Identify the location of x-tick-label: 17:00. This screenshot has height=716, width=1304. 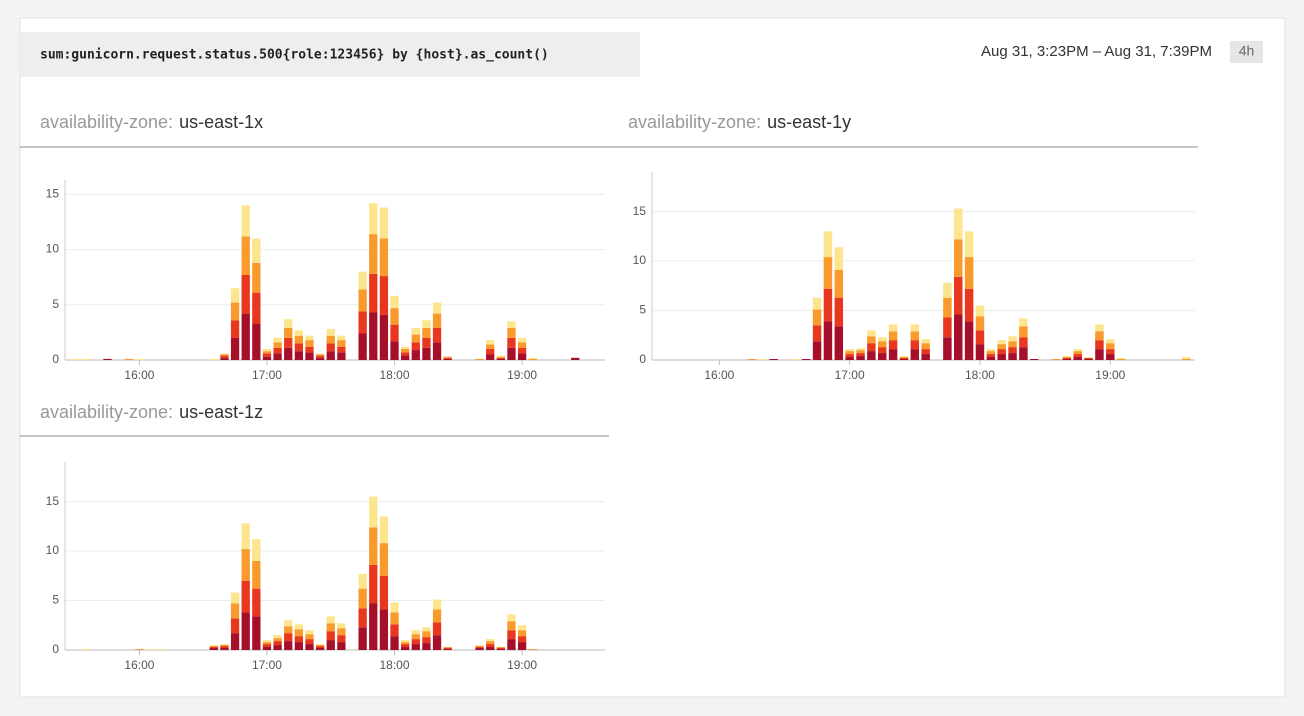
(267, 375).